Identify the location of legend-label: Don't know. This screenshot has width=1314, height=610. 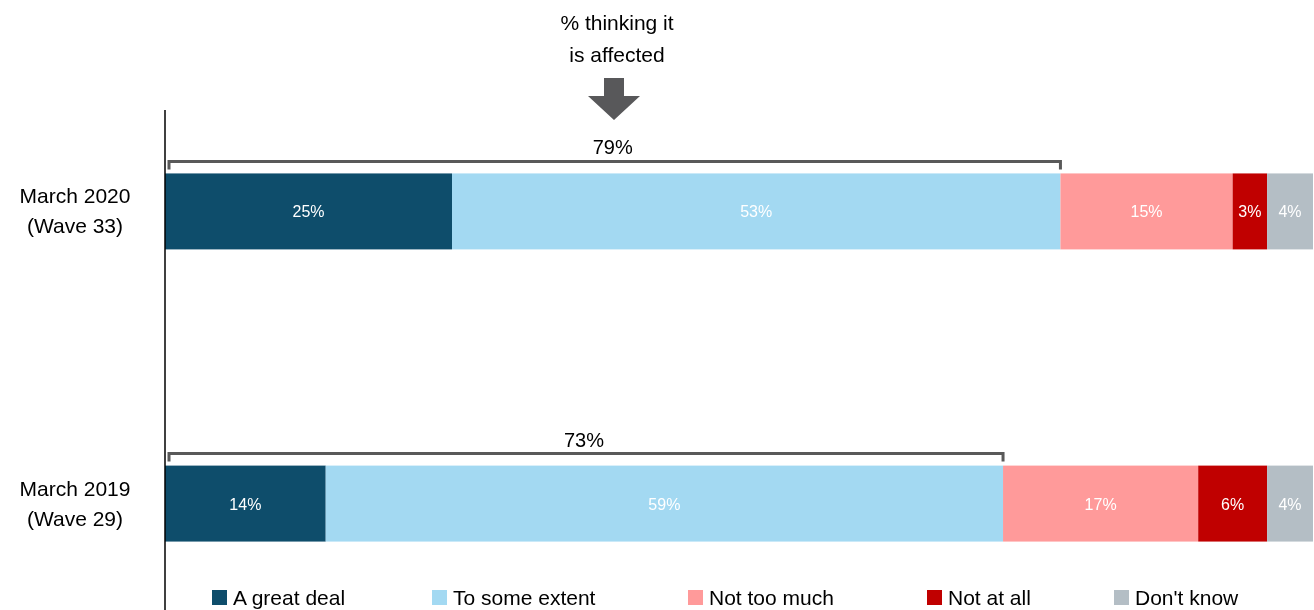
(1187, 597).